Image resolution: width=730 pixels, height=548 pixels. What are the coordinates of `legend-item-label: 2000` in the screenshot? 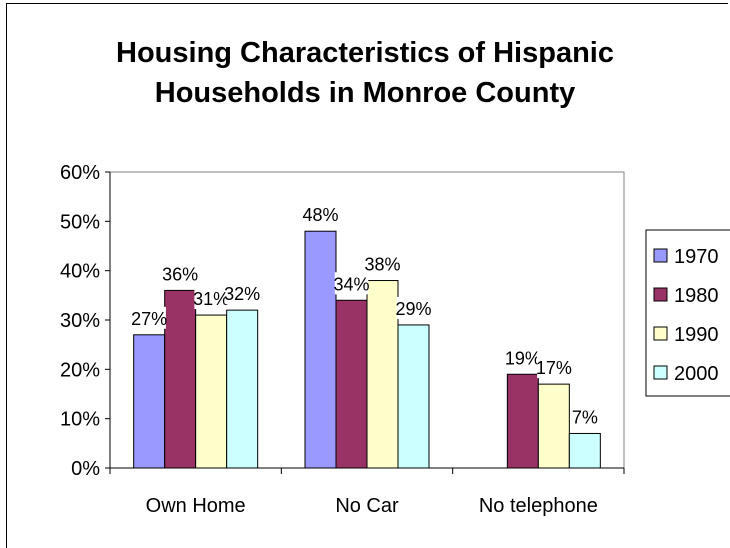 It's located at (696, 374).